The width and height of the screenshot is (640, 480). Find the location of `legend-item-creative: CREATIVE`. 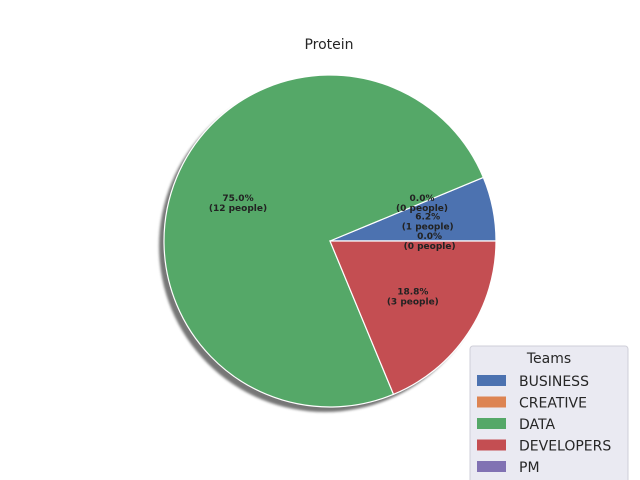

legend-item-creative: CREATIVE is located at coordinates (532, 404).